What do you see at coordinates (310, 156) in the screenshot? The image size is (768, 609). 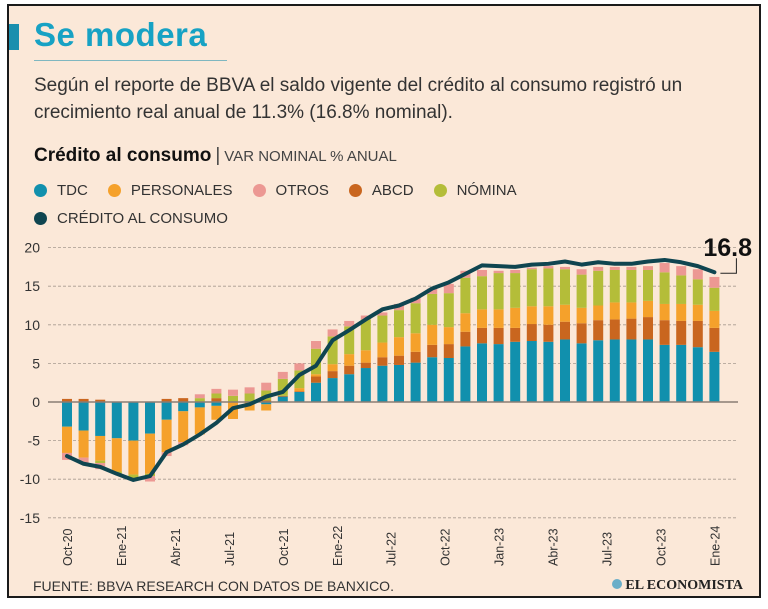 I see `chart-subtitle: VAR NOMINAL % ANUAL` at bounding box center [310, 156].